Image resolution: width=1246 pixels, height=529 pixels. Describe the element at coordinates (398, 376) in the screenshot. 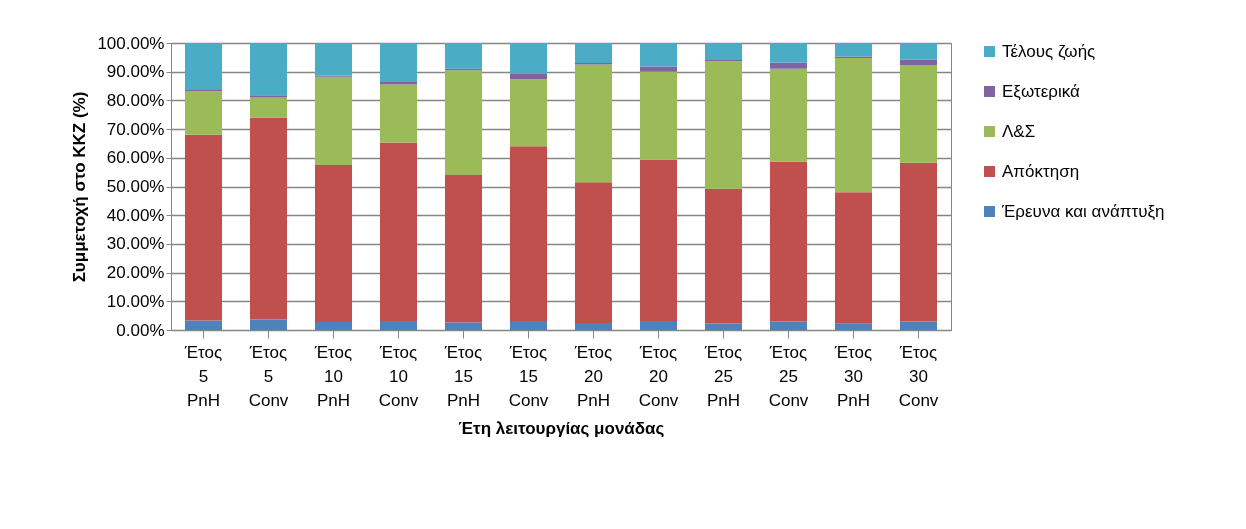

I see `x-tick-label: Έτος 10 Conv` at that location.